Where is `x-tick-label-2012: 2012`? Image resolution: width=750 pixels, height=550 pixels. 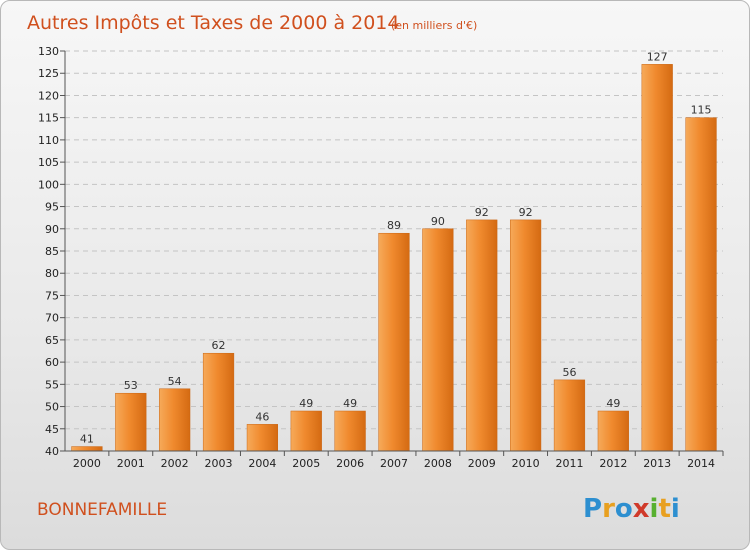 x-tick-label-2012: 2012 is located at coordinates (613, 463).